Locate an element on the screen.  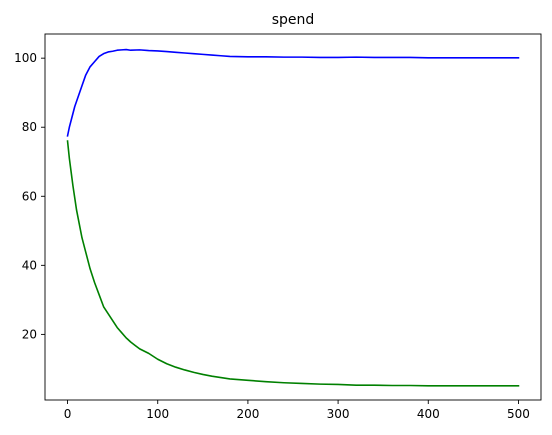
y-tick-label: 60 is located at coordinates (29, 196).